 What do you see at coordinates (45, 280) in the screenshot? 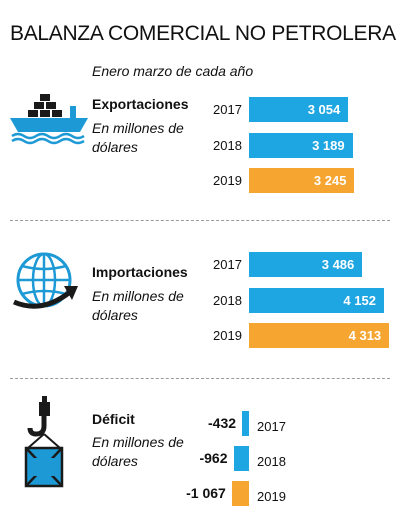
I see `globe-arrow-icon` at bounding box center [45, 280].